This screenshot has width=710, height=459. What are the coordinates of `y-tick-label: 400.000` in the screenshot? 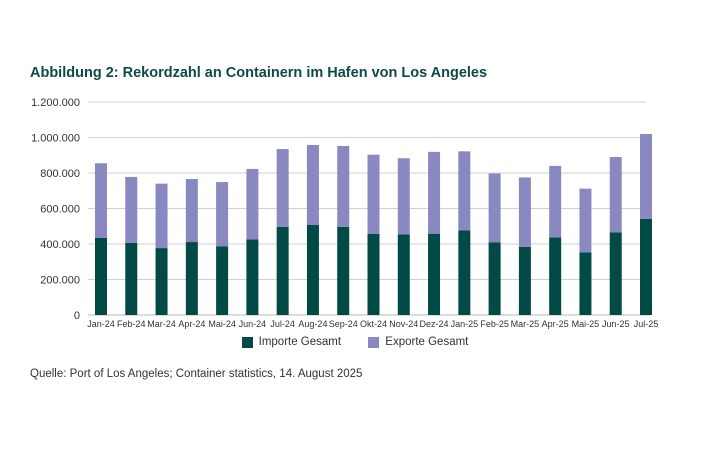 It's located at (60, 245).